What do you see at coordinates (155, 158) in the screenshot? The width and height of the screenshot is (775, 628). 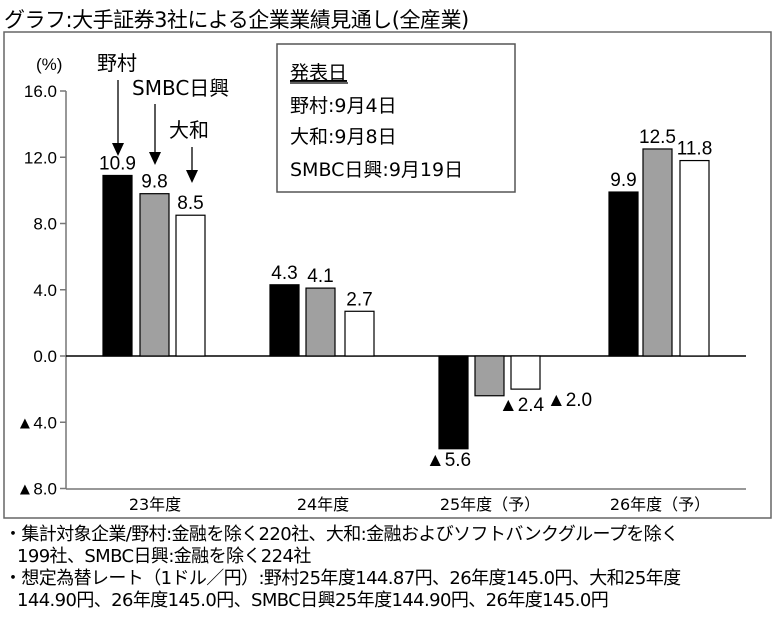 I see `arrow-head-smbc-icon` at bounding box center [155, 158].